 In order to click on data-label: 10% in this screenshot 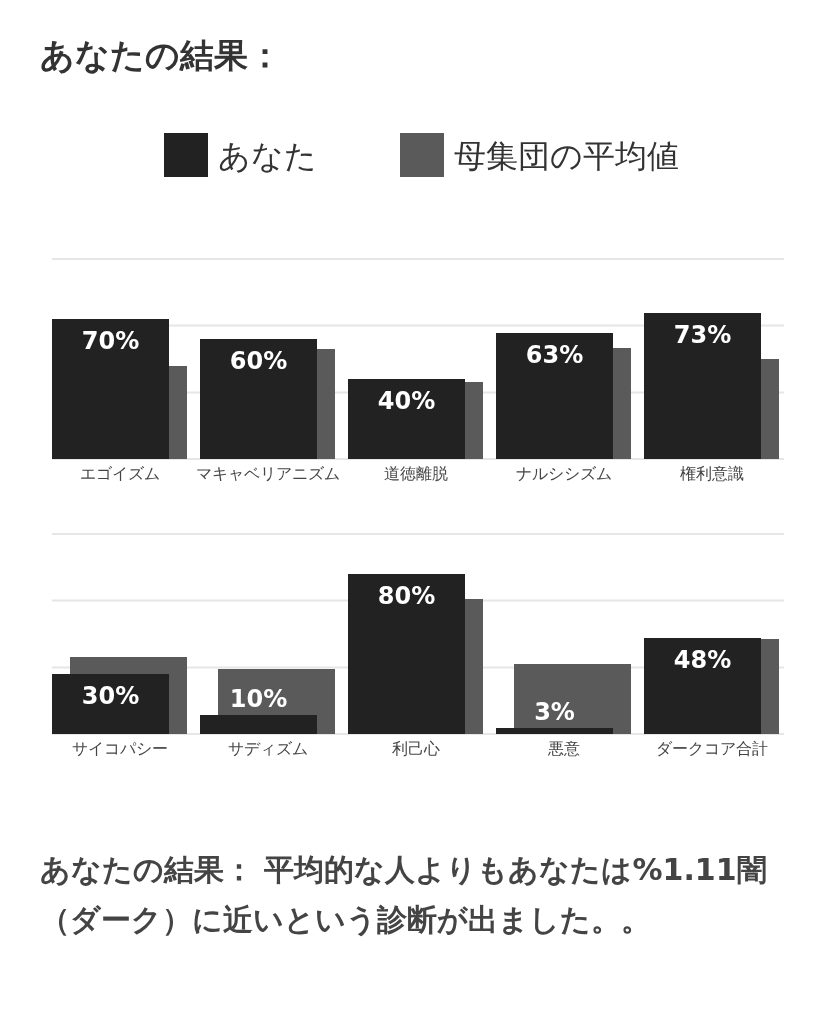, I will do `click(258, 699)`.